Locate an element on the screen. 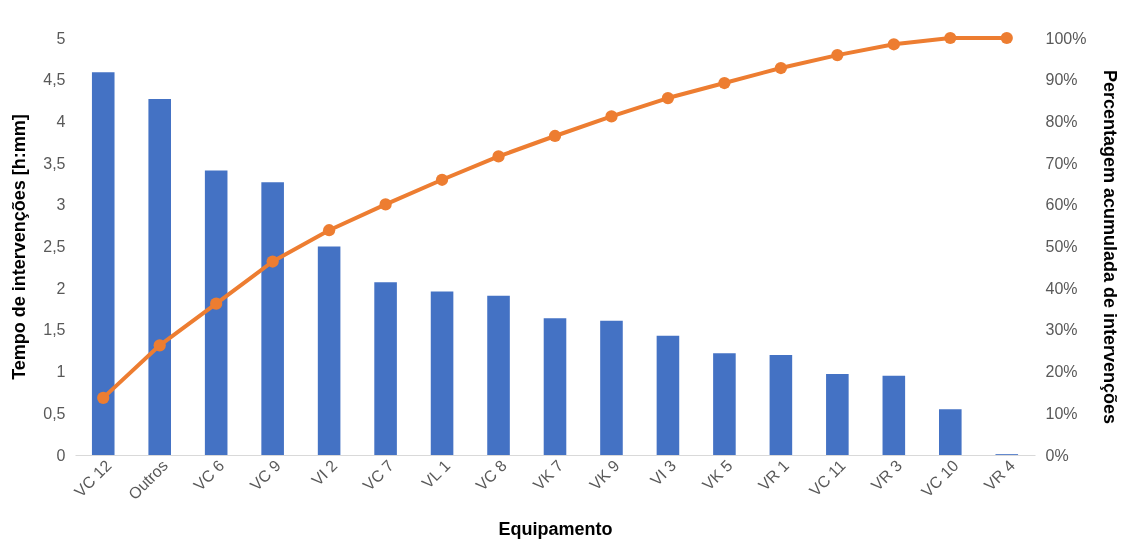  x-tick-label: VC 7 is located at coordinates (378, 475).